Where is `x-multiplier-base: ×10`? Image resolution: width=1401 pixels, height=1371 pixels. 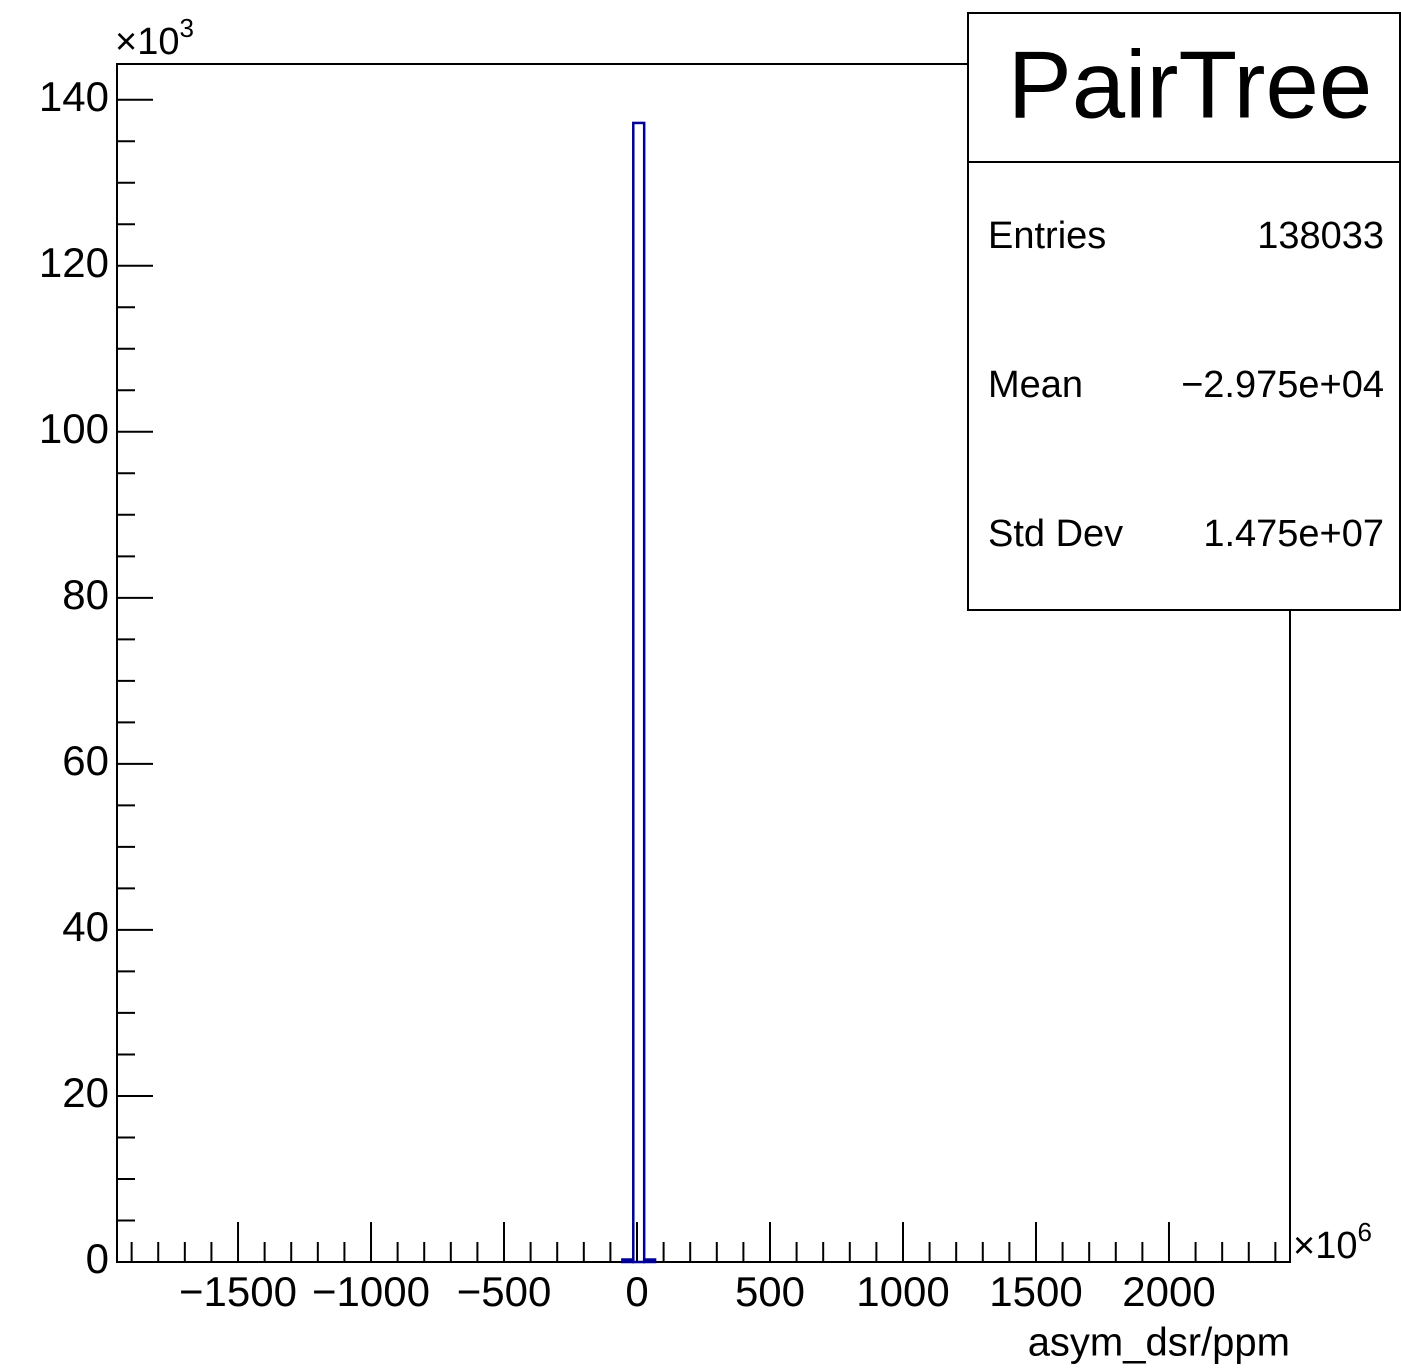 x-multiplier-base: ×10 is located at coordinates (1325, 1246).